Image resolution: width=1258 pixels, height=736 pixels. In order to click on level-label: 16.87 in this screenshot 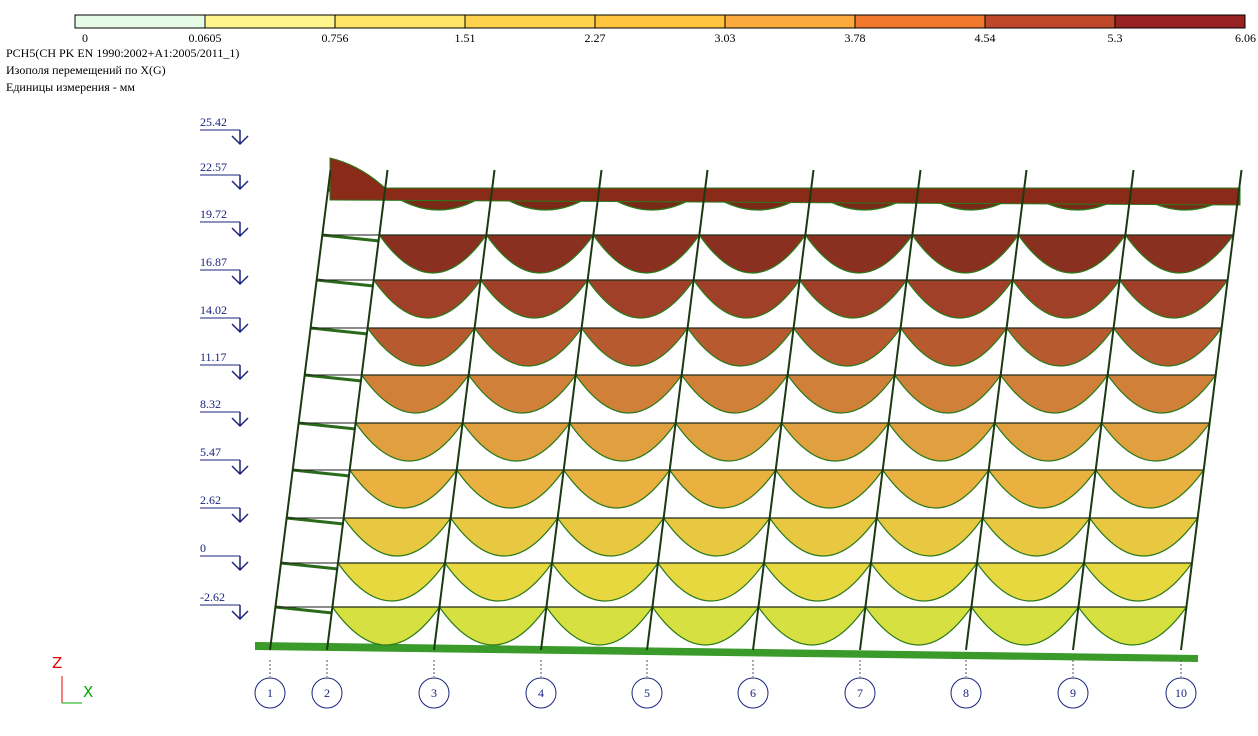, I will do `click(213, 262)`.